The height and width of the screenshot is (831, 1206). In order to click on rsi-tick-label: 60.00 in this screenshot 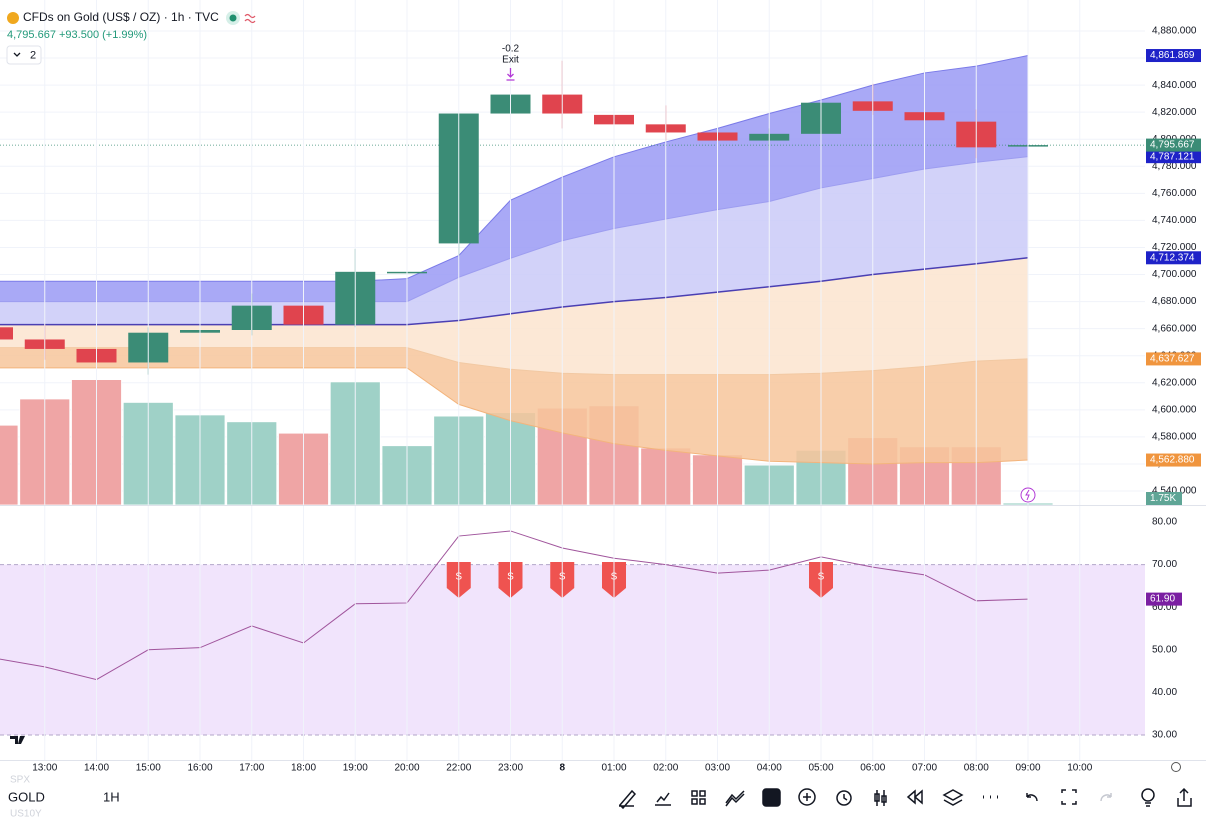, I will do `click(1164, 607)`.